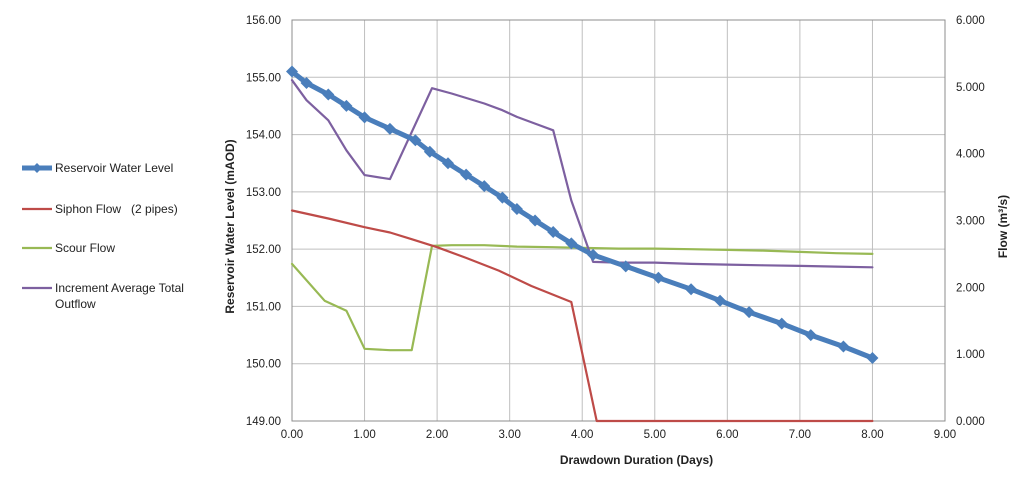 This screenshot has width=1024, height=491. Describe the element at coordinates (263, 193) in the screenshot. I see `y-left-tick-label: 153.00` at that location.